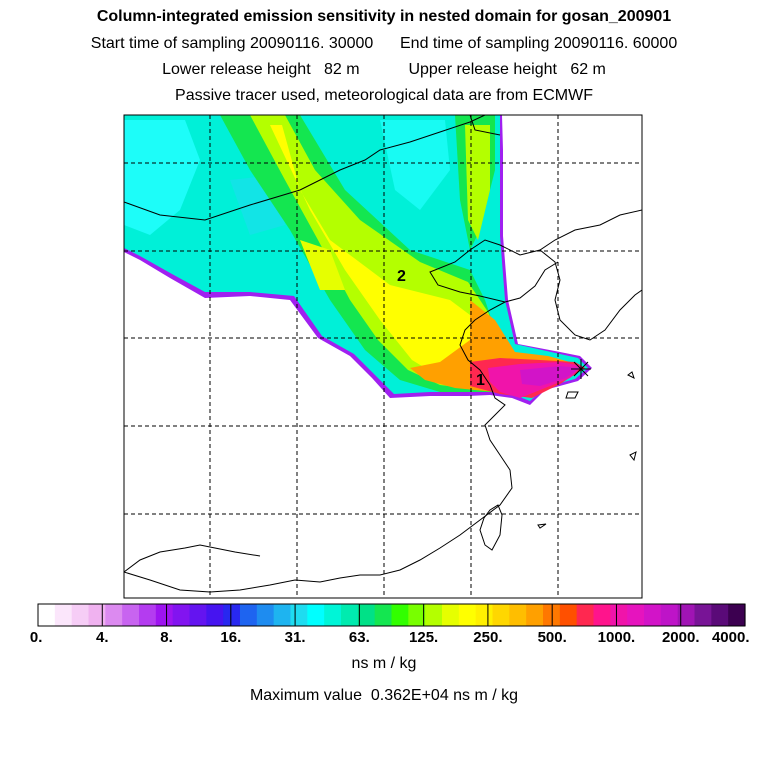 This screenshot has width=768, height=768. What do you see at coordinates (36, 637) in the screenshot?
I see `colorbar-tick-label: 0.` at bounding box center [36, 637].